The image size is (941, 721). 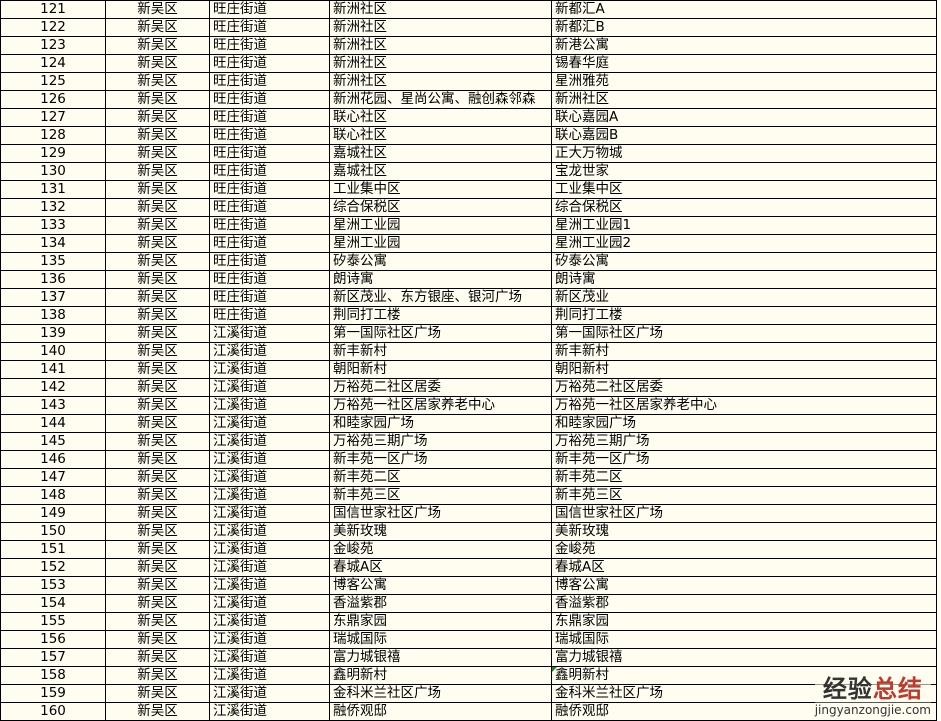 What do you see at coordinates (440, 99) in the screenshot?
I see `community-cell: 新洲花园、星尚公寓、融创森邻森` at bounding box center [440, 99].